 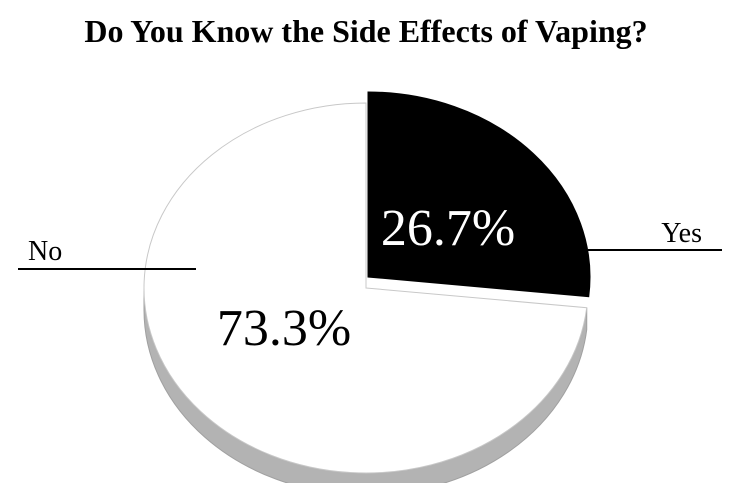 I want to click on chart-title: Do You Know the Side Effects of Vaping?, so click(x=365, y=31).